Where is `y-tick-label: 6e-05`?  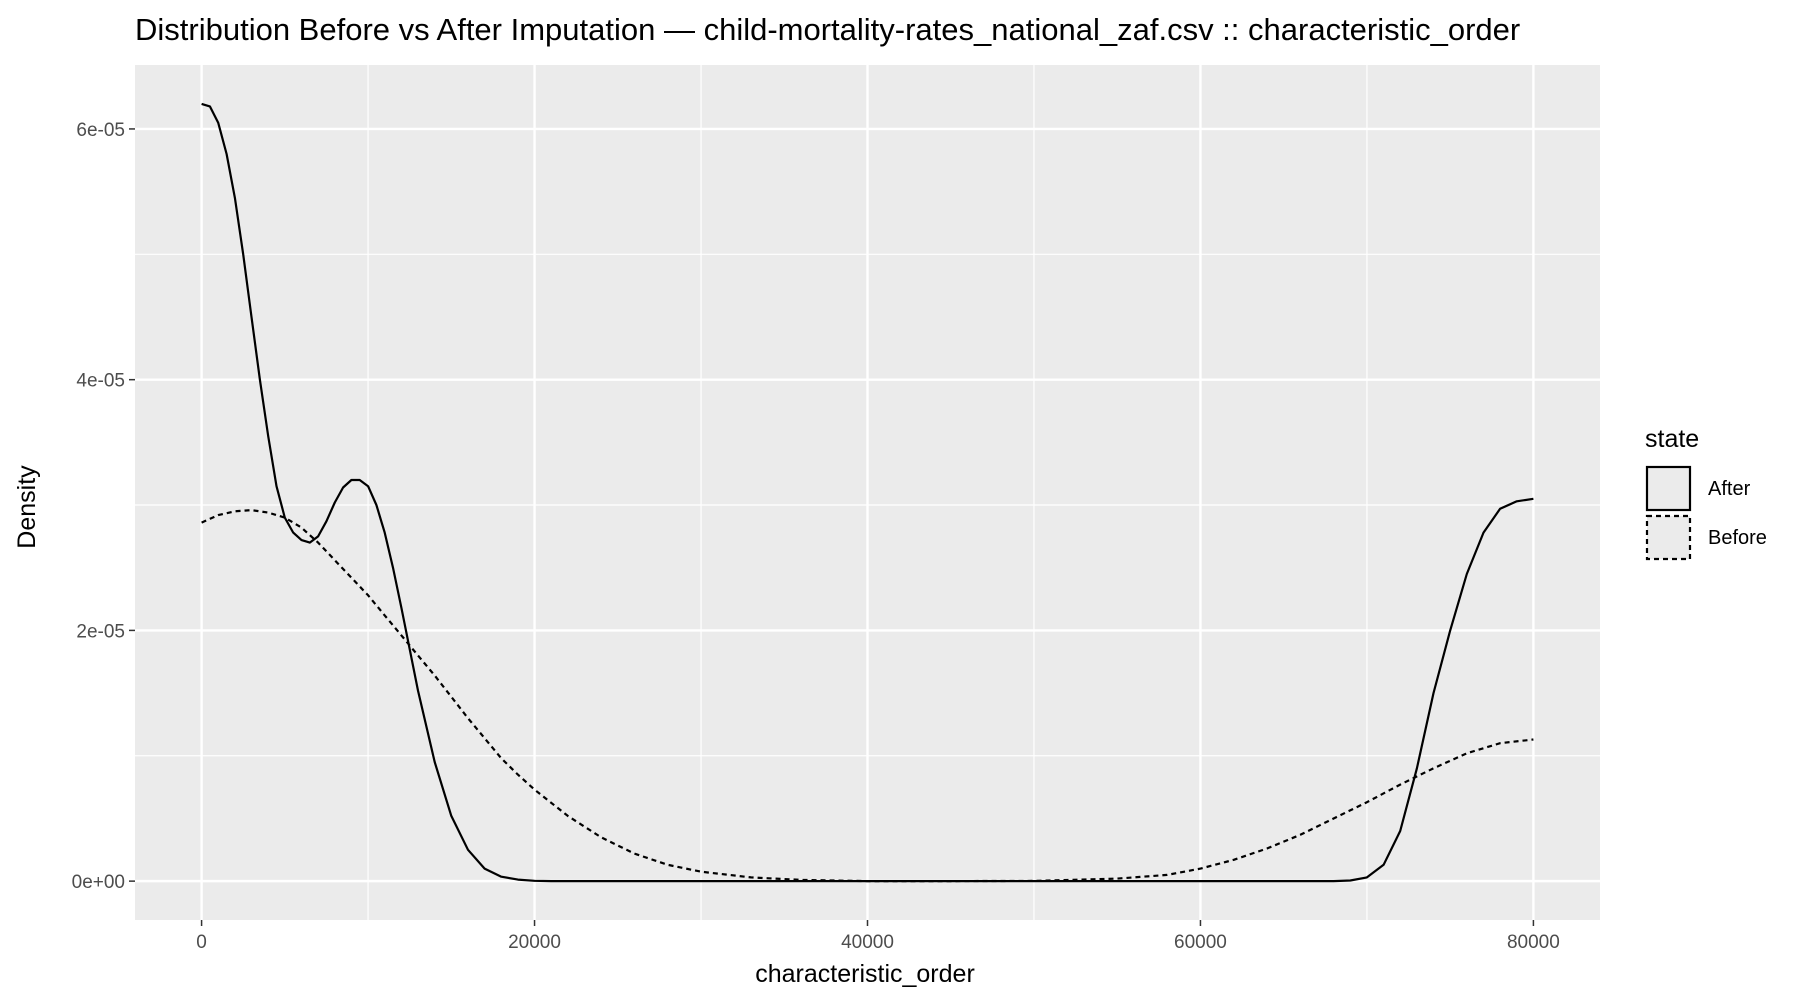 y-tick-label: 6e-05 is located at coordinates (100, 130).